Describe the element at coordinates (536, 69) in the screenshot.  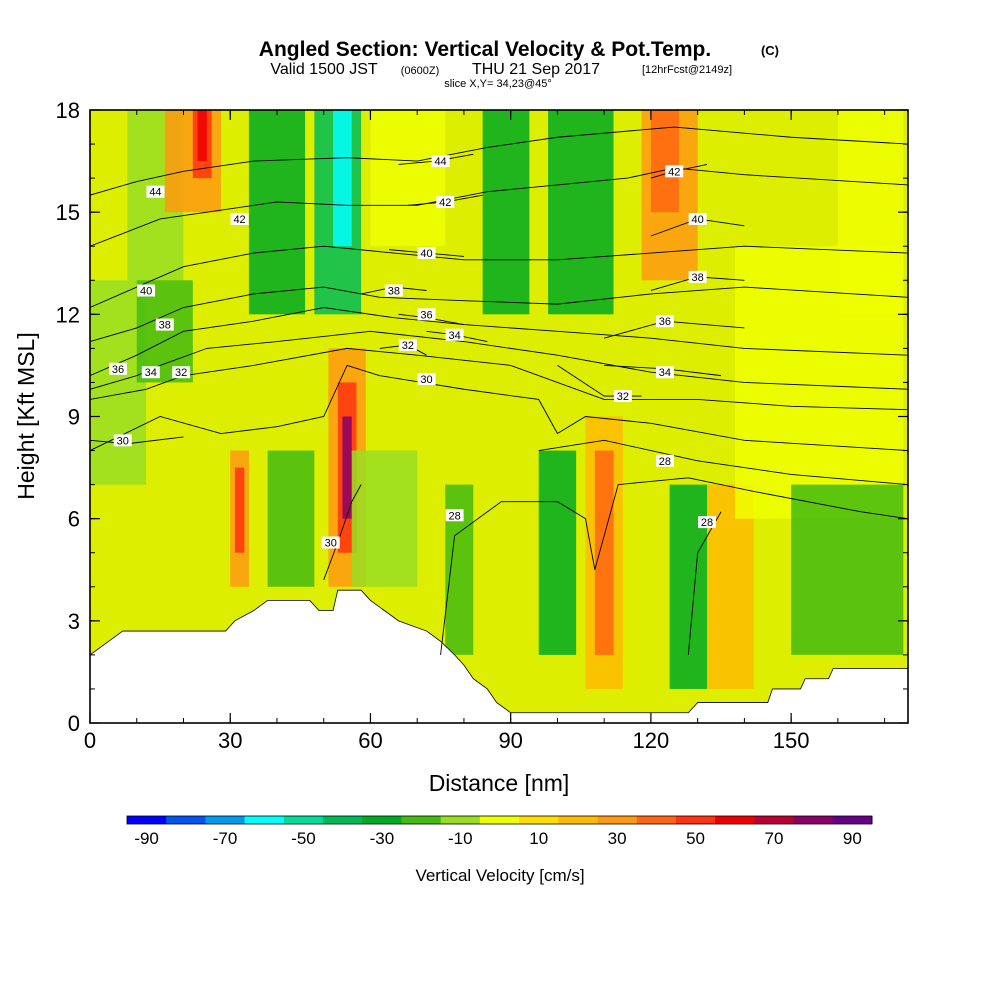
I see `valid-date: THU 21 Sep 2017` at that location.